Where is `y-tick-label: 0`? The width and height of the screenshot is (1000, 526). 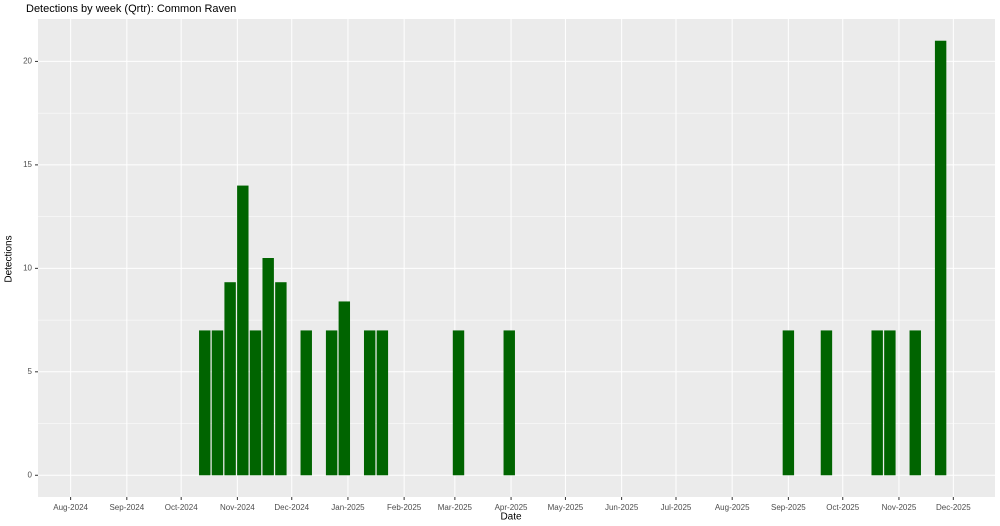
y-tick-label: 0 is located at coordinates (30, 474).